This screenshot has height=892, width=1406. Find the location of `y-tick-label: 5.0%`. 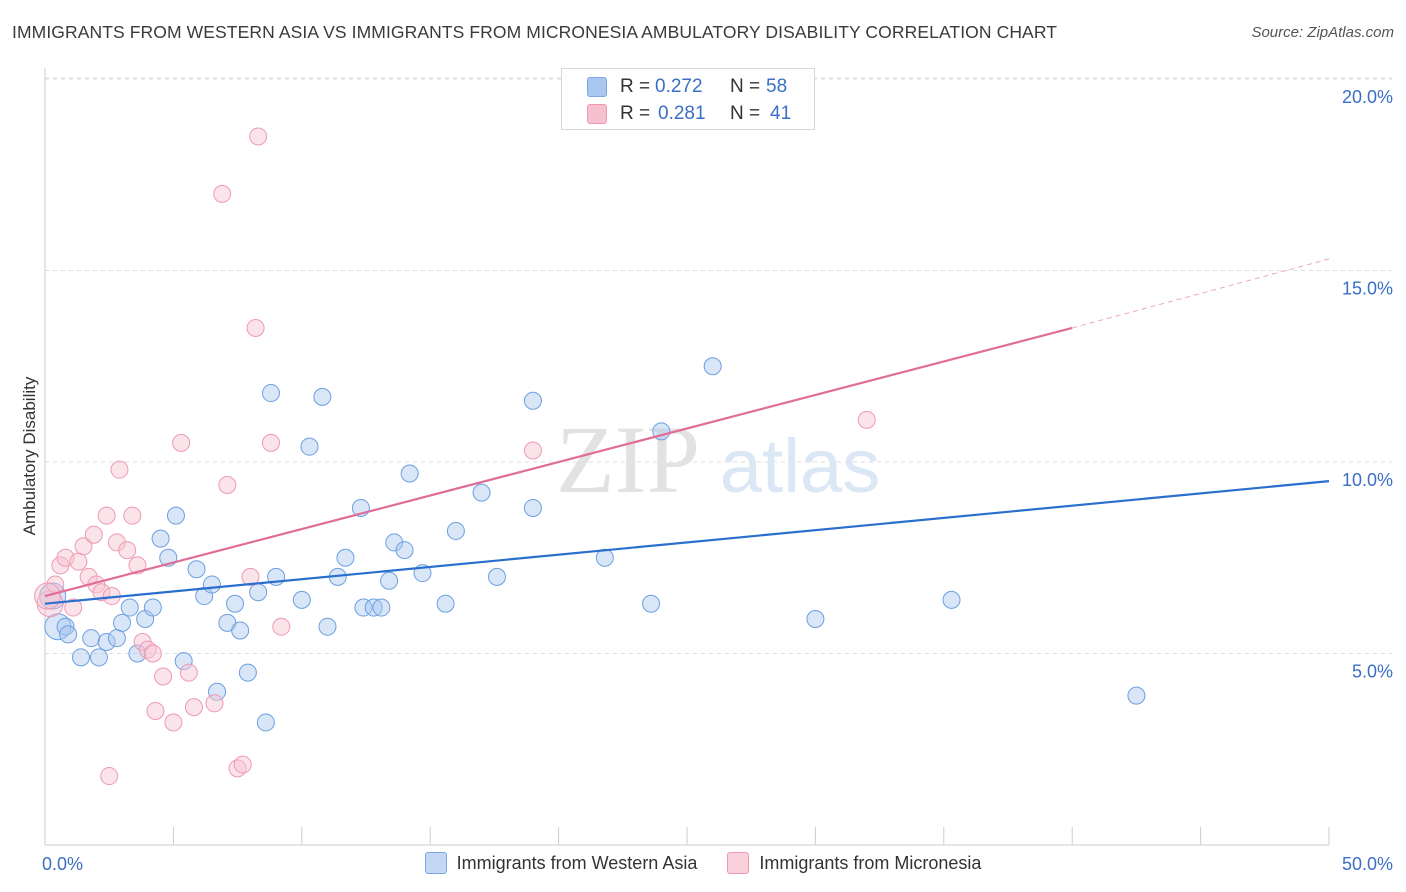

y-tick-label: 5.0% is located at coordinates (1372, 672).